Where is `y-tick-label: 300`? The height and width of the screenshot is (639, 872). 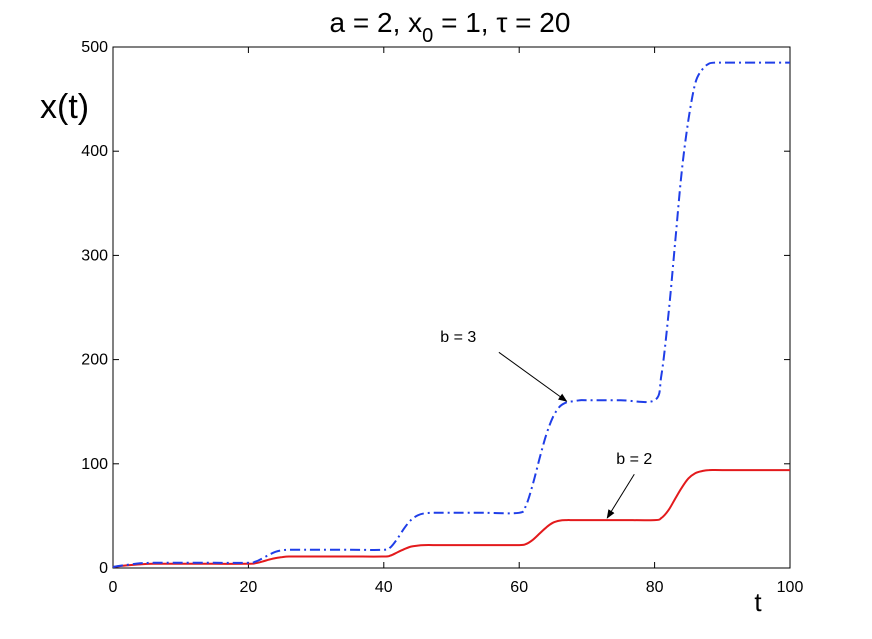 y-tick-label: 300 is located at coordinates (94, 255).